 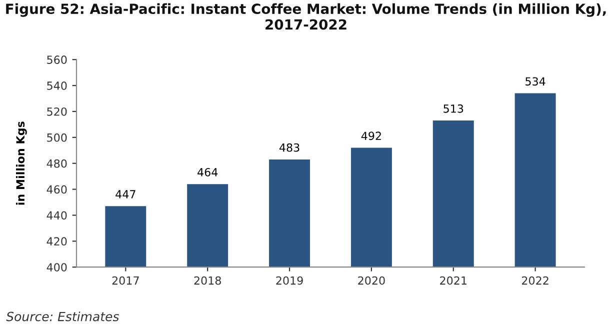 What do you see at coordinates (56, 241) in the screenshot?
I see `y-tick-label: 420` at bounding box center [56, 241].